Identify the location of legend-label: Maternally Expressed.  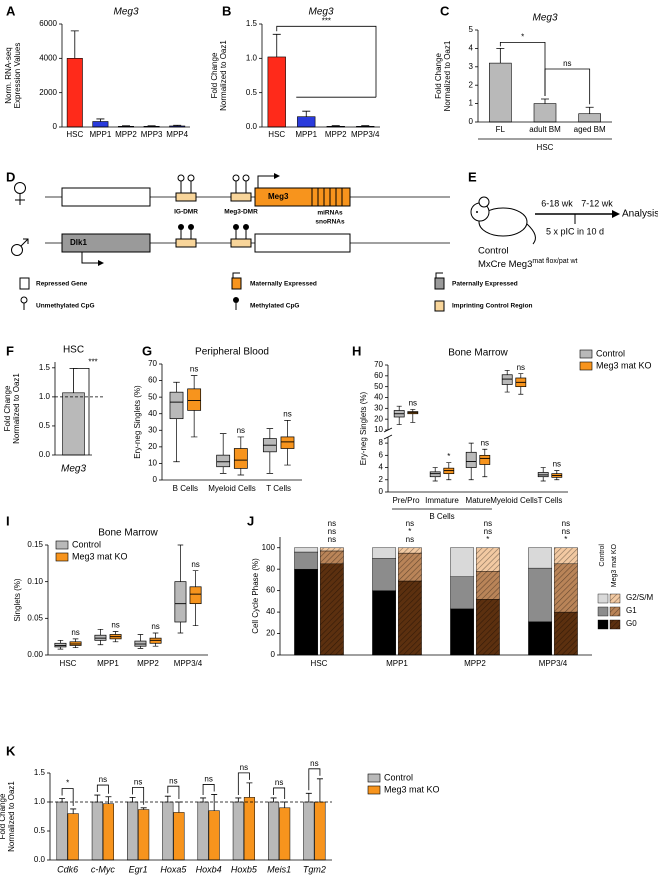
(283, 284).